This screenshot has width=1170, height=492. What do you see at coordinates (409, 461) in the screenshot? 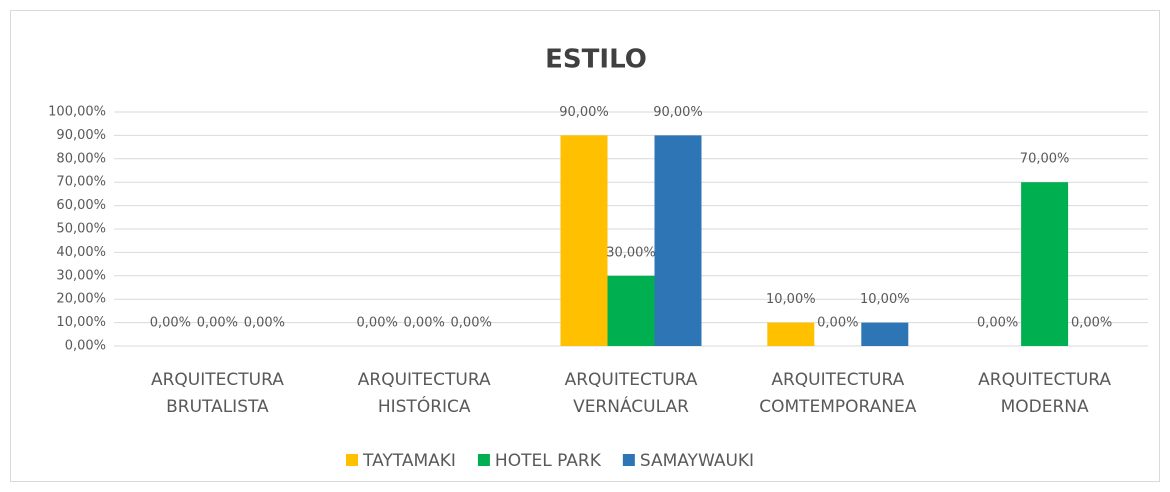
I see `legend-label: TAYTAMAKI` at bounding box center [409, 461].